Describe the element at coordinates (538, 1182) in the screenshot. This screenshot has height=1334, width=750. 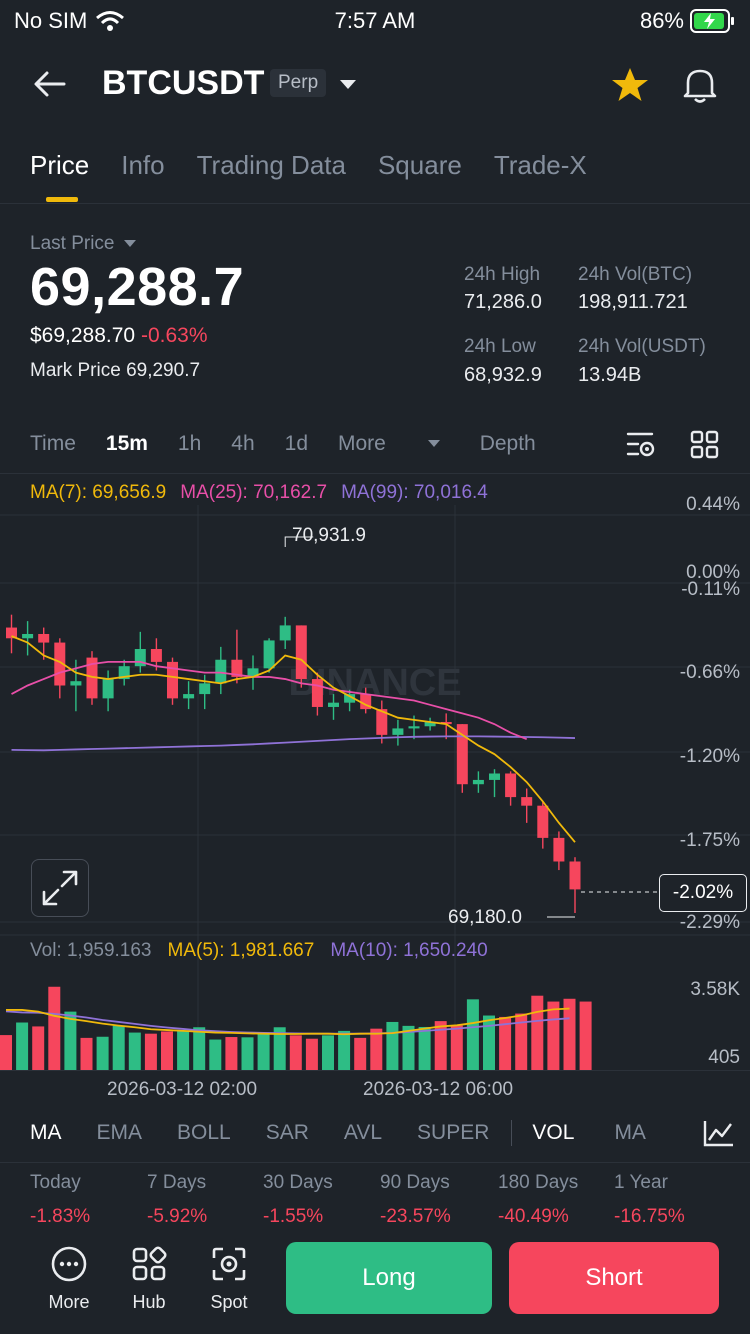
I see `perf-label-180d: 180 Days` at that location.